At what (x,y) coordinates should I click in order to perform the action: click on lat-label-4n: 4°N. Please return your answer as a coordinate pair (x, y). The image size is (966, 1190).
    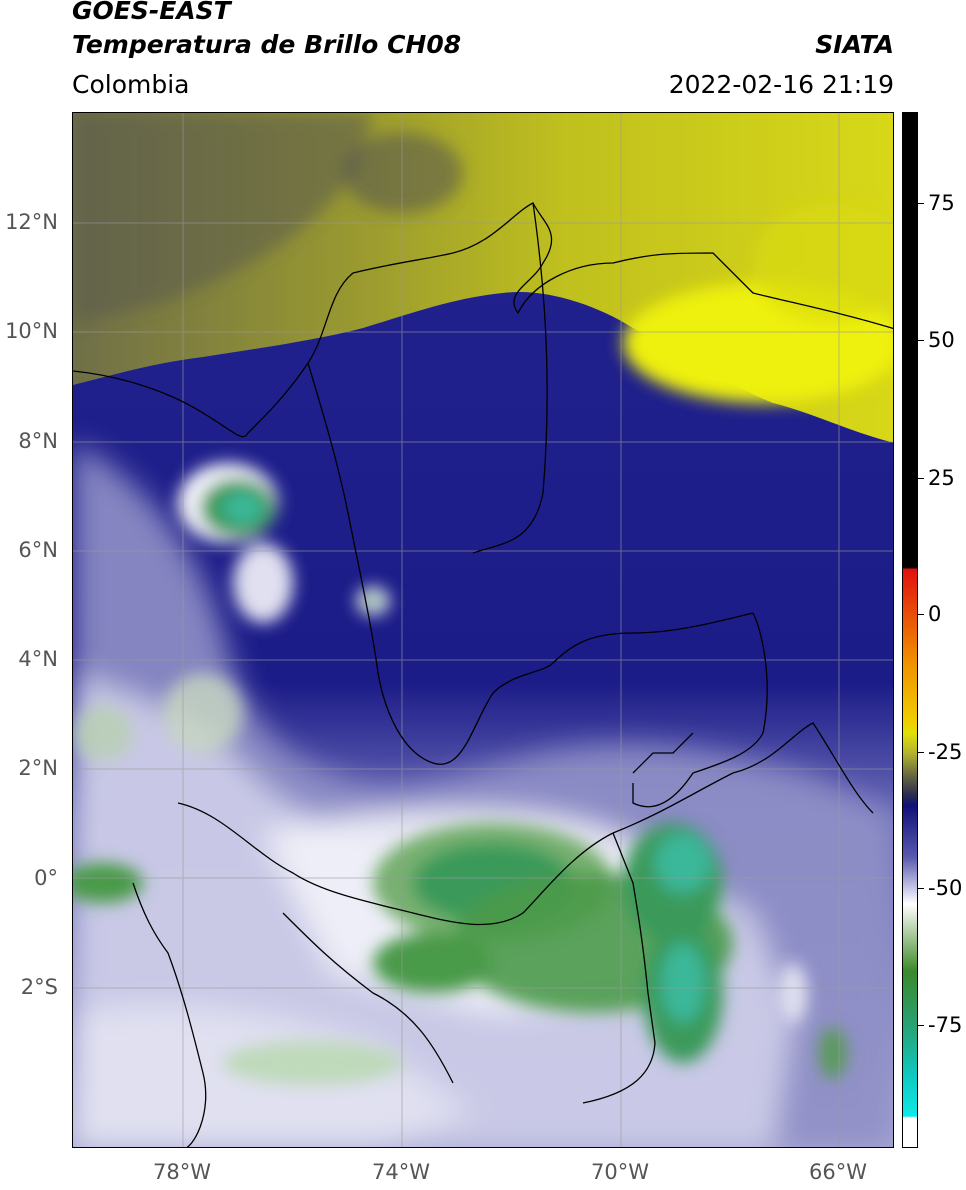
    Looking at the image, I should click on (38, 659).